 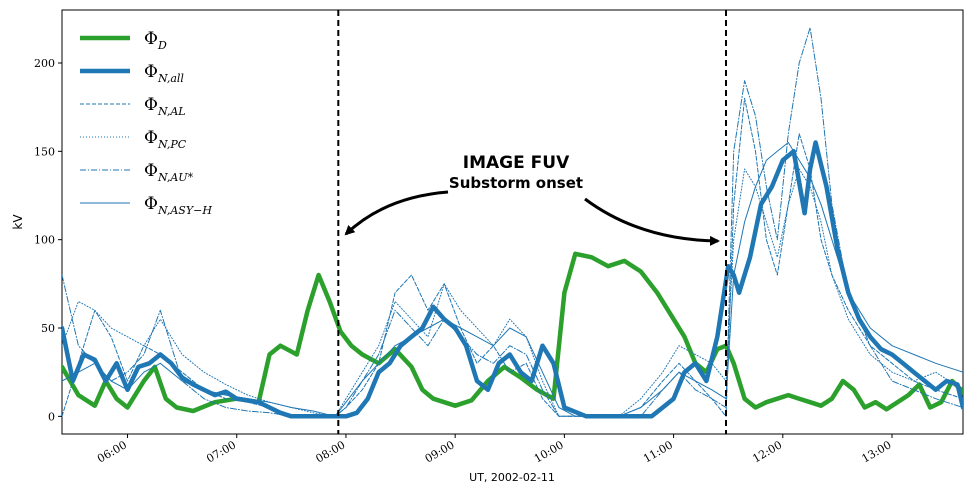 I want to click on x-tick-label-1: 07:00, so click(x=221, y=451).